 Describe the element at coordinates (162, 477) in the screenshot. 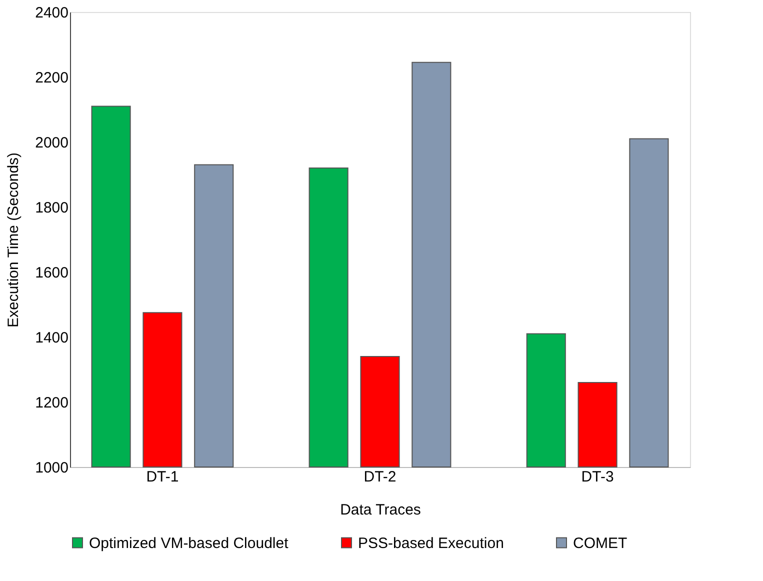

I see `x-tick-label: DT-1` at that location.